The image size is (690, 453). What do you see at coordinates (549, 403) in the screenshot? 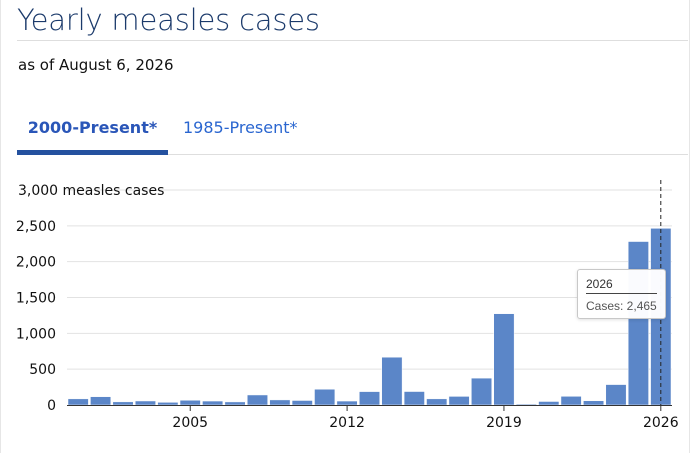
I see `bar-2021` at bounding box center [549, 403].